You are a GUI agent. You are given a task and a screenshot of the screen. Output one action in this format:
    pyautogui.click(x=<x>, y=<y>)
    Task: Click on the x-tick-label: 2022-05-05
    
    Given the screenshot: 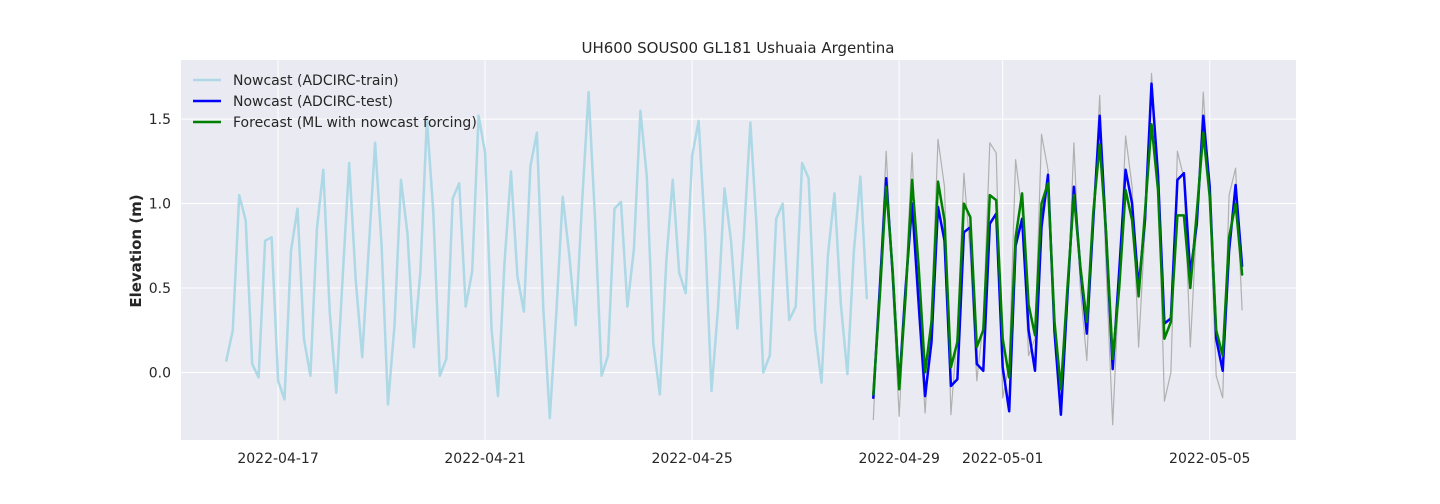 What is the action you would take?
    pyautogui.click(x=1209, y=459)
    